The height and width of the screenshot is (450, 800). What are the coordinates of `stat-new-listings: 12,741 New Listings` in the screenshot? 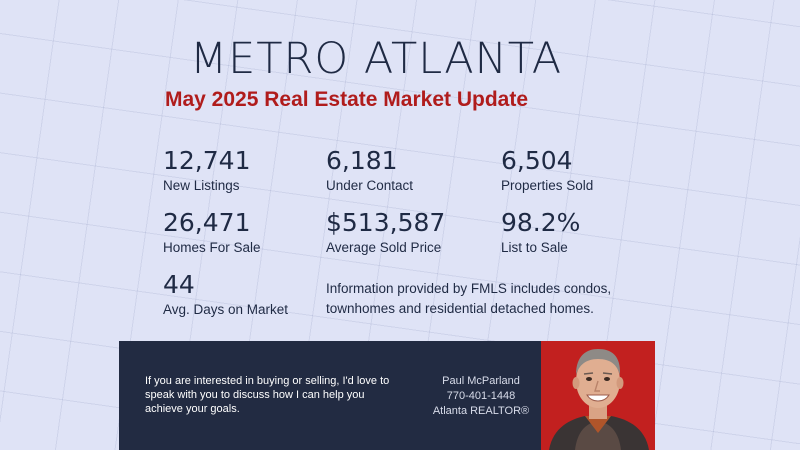 It's located at (206, 169).